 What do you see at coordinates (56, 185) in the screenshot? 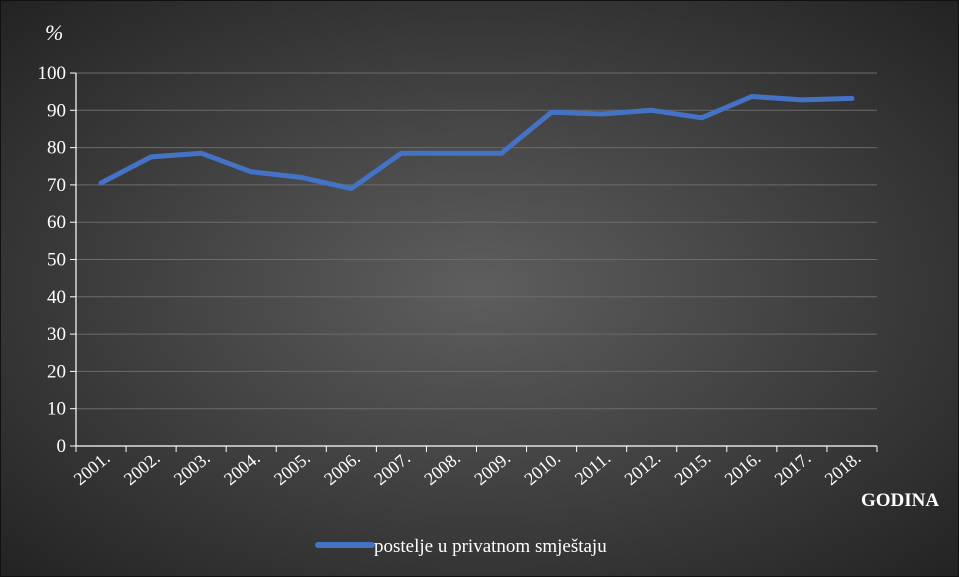
I see `y-tick-label: 70` at bounding box center [56, 185].